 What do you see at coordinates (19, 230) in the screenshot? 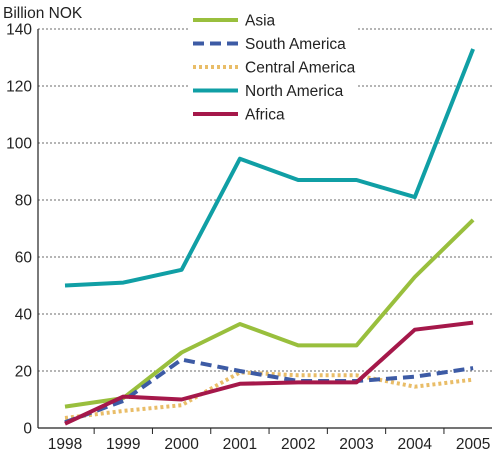
I see `y-axis-ticks: 0 20 40 60 80 100 120 140` at bounding box center [19, 230].